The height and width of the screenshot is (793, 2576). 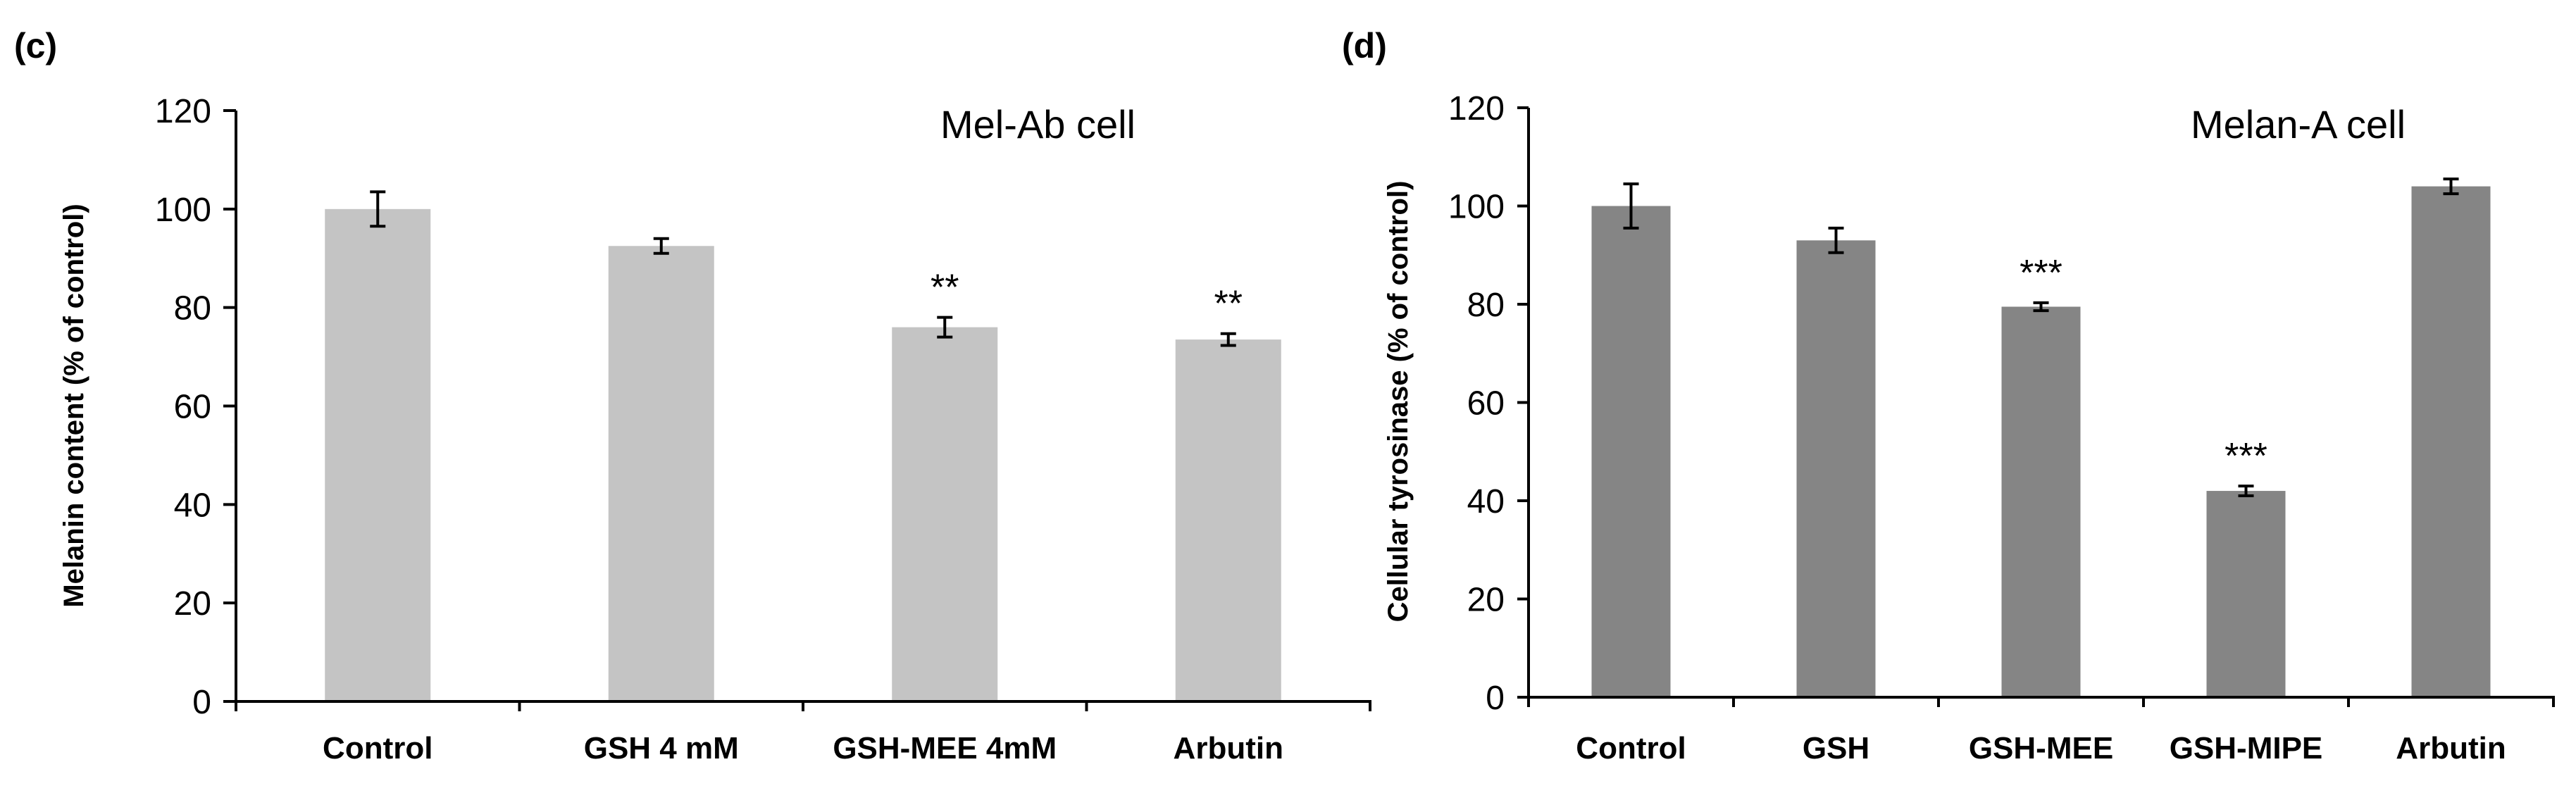 I want to click on panel-d-letter: (d), so click(x=1364, y=46).